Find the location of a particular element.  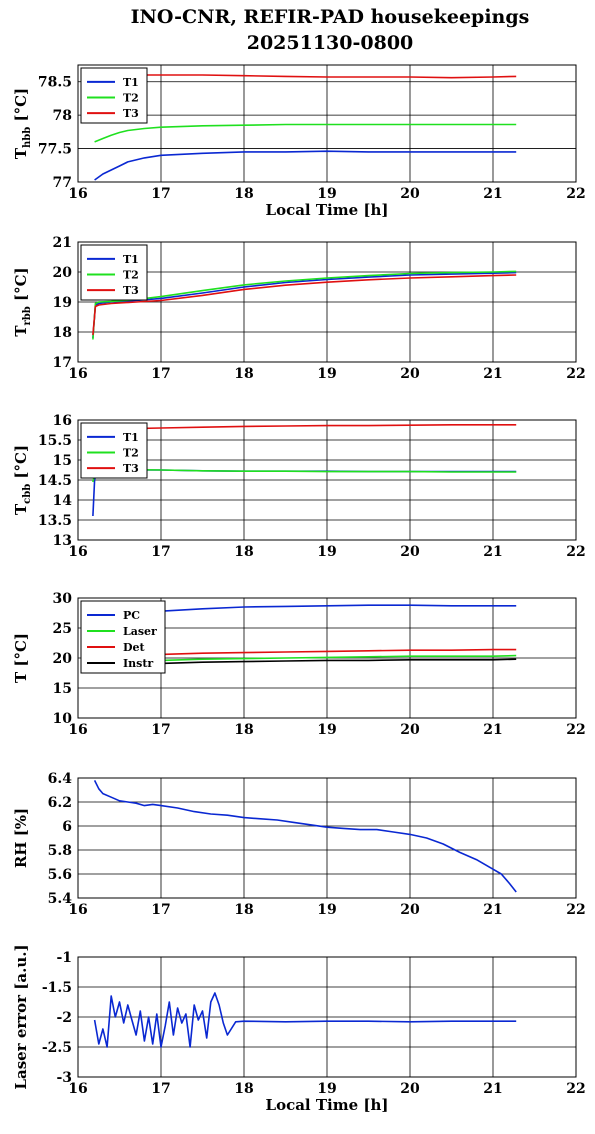

y-tick-label: 78.5 is located at coordinates (55, 83).